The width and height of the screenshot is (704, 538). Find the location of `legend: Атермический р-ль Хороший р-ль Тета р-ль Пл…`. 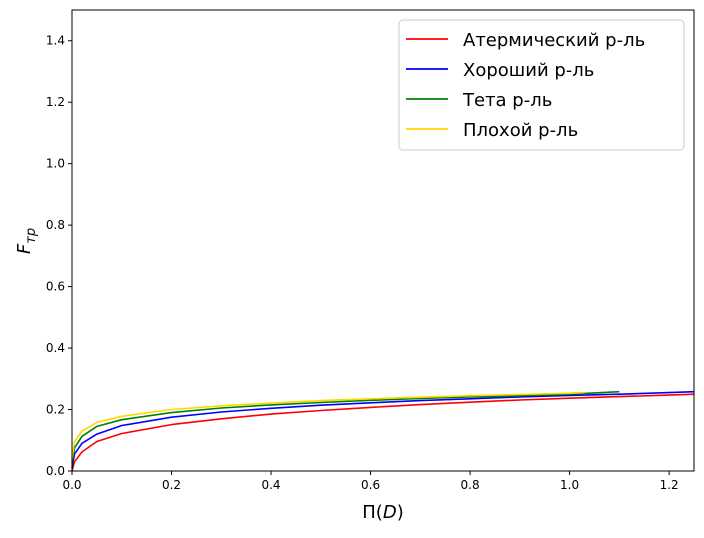

legend: Атермический р-ль Хороший р-ль Тета р-ль Пл… is located at coordinates (541, 85).